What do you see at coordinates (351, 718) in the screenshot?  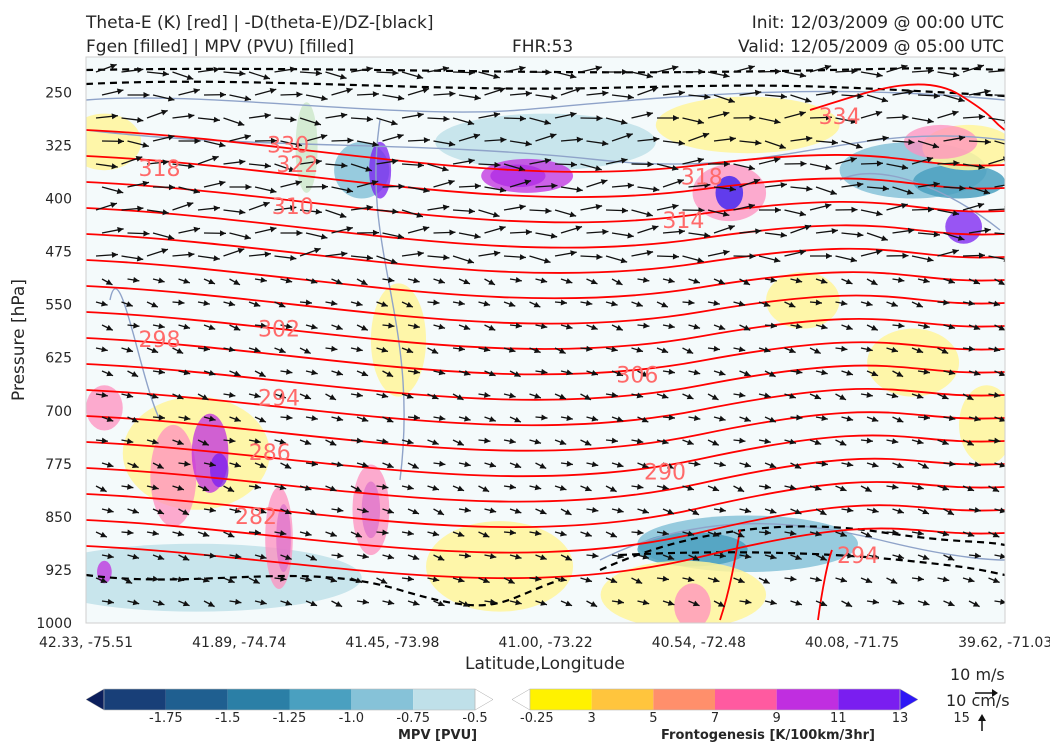 I see `colorbar-tick-label: -1.0` at bounding box center [351, 718].